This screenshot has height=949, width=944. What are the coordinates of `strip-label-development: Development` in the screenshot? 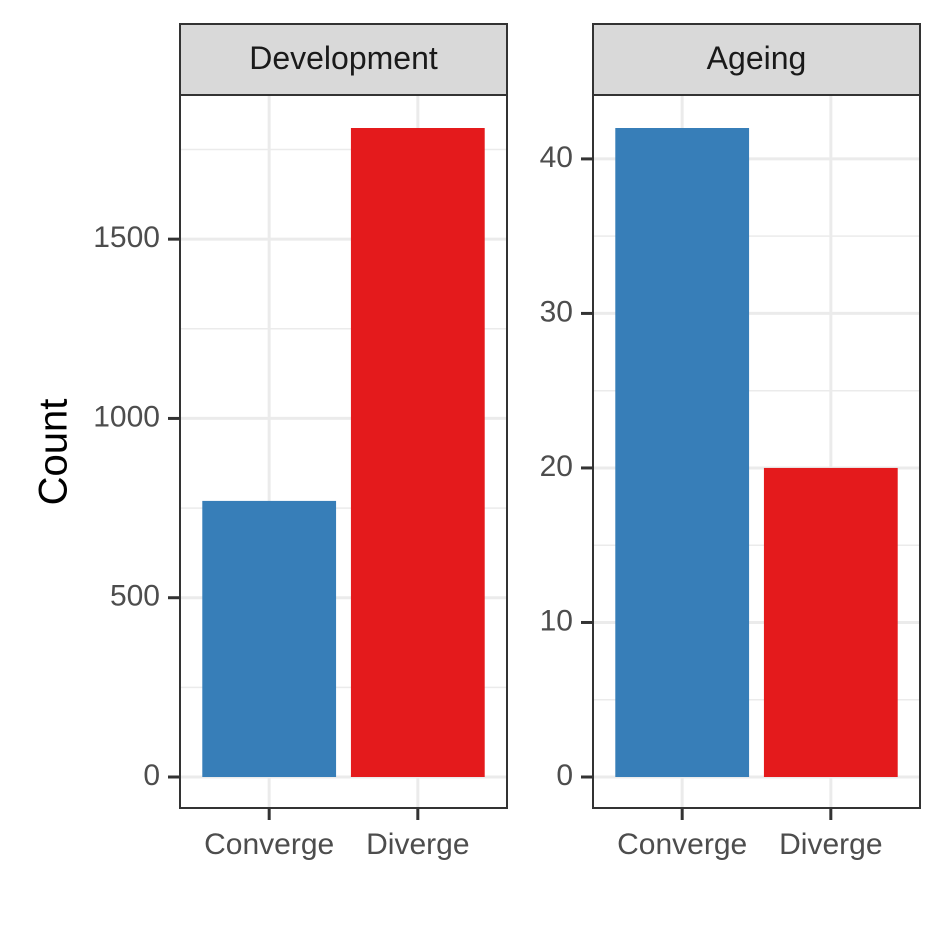 It's located at (343, 58).